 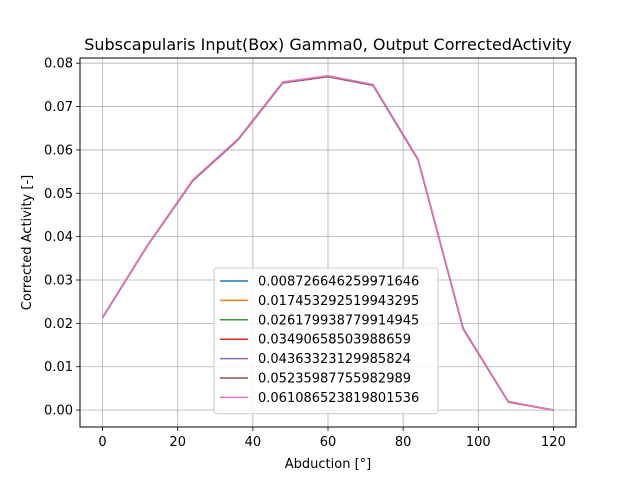 What do you see at coordinates (403, 442) in the screenshot?
I see `x-tick-label: 80` at bounding box center [403, 442].